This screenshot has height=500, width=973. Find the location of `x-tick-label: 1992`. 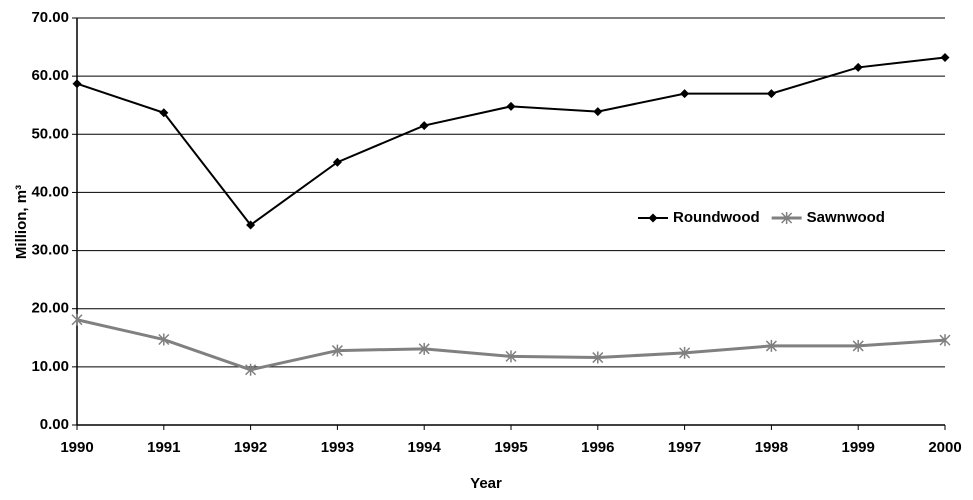

x-tick-label: 1992 is located at coordinates (250, 447).